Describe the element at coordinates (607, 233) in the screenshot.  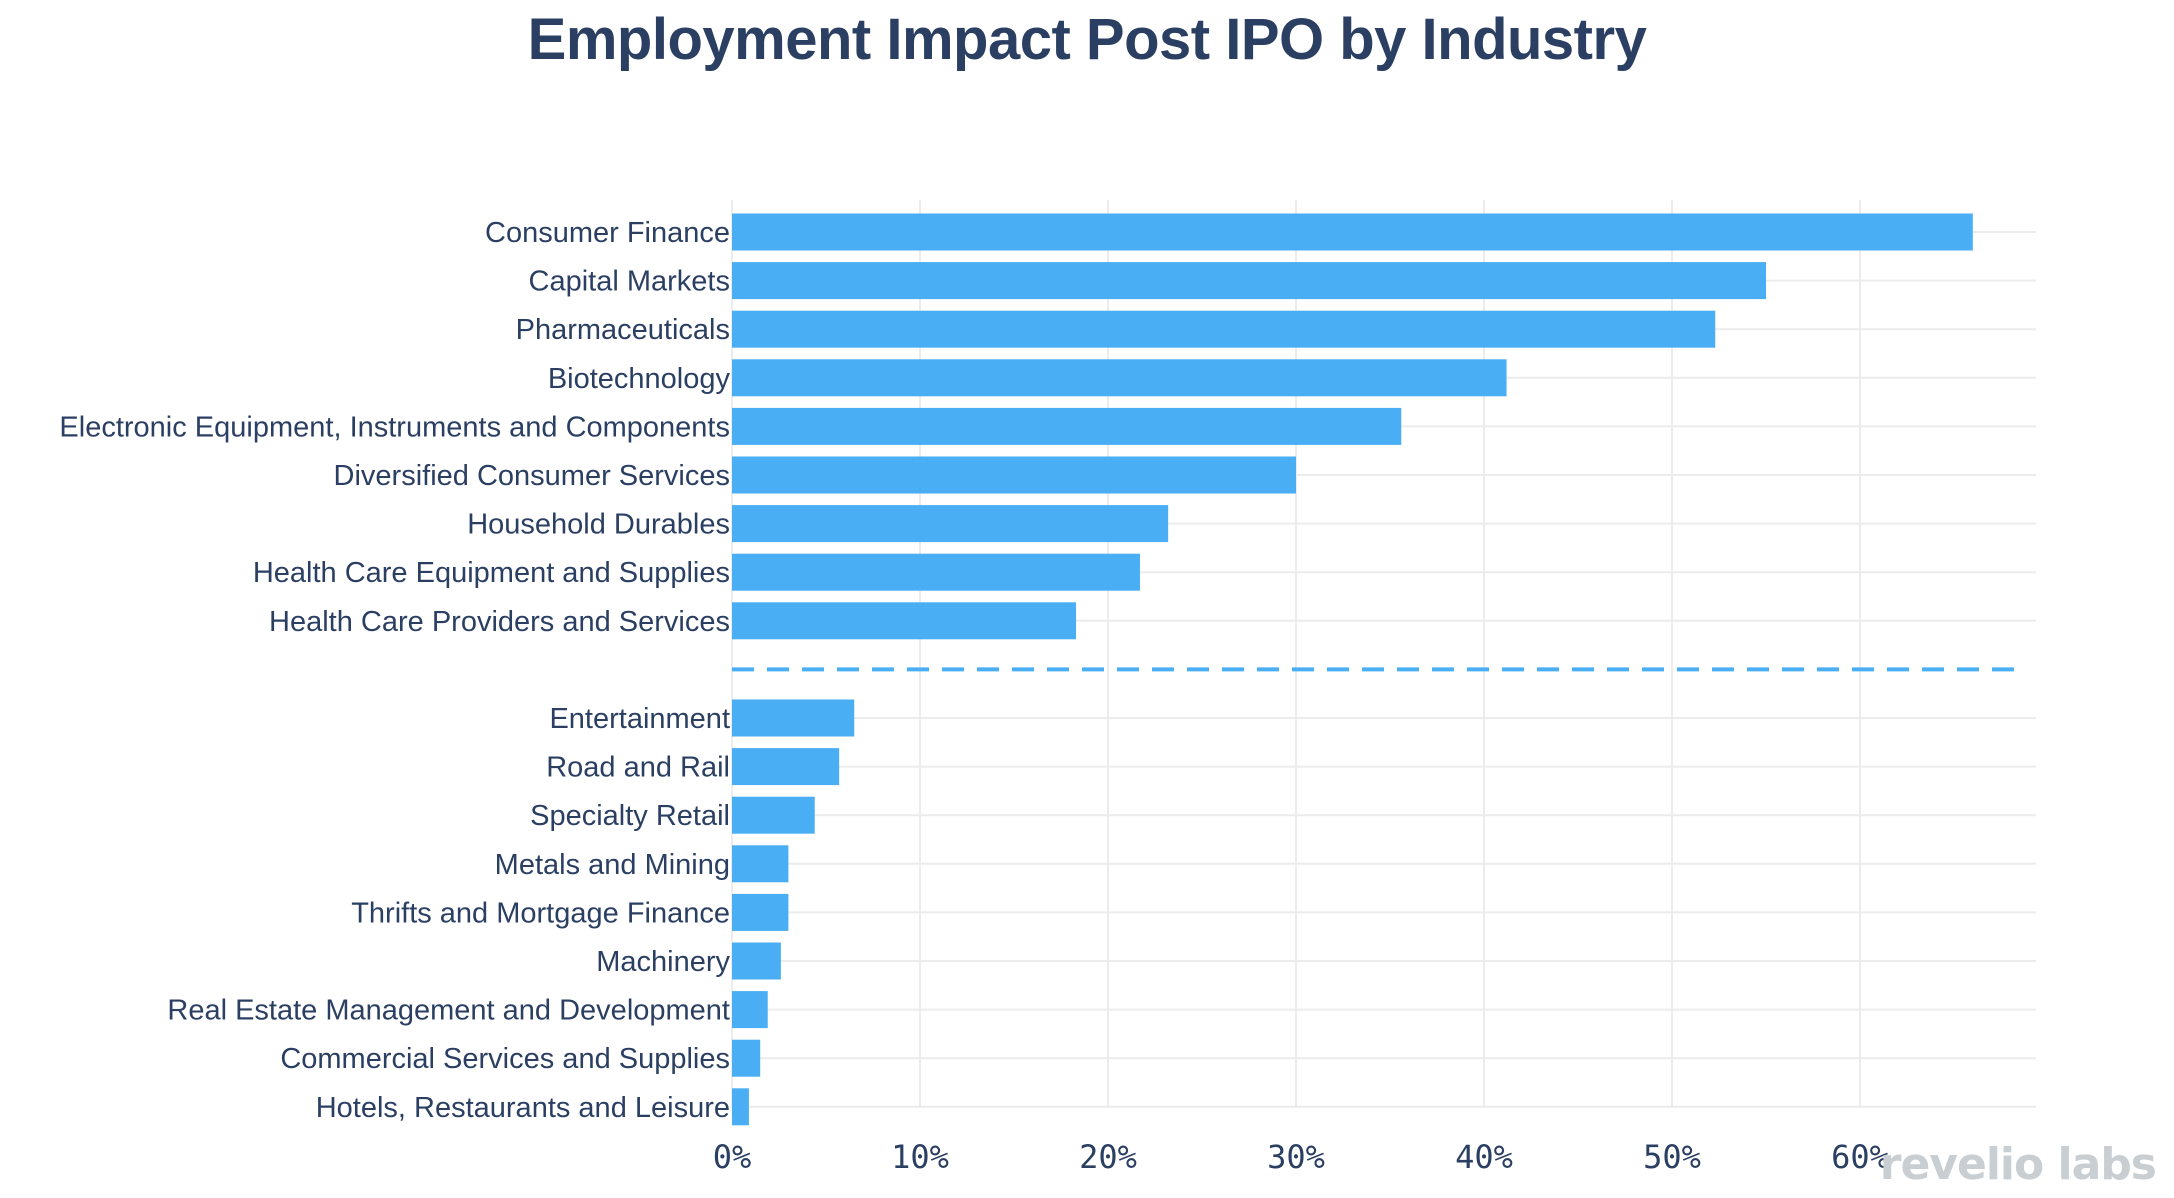
I see `category-label: Consumer Finance` at that location.